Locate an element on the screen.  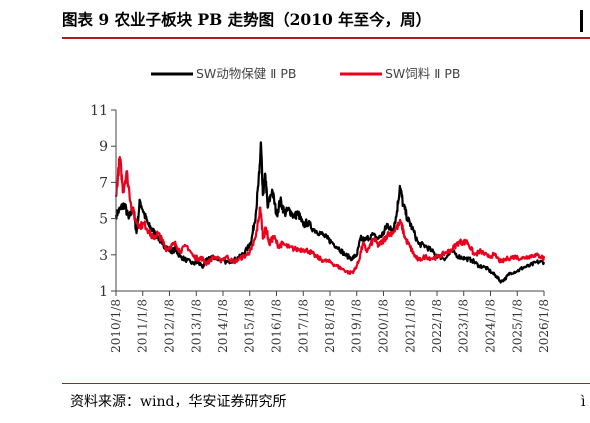
y-tick-label: 9 is located at coordinates (103, 147).